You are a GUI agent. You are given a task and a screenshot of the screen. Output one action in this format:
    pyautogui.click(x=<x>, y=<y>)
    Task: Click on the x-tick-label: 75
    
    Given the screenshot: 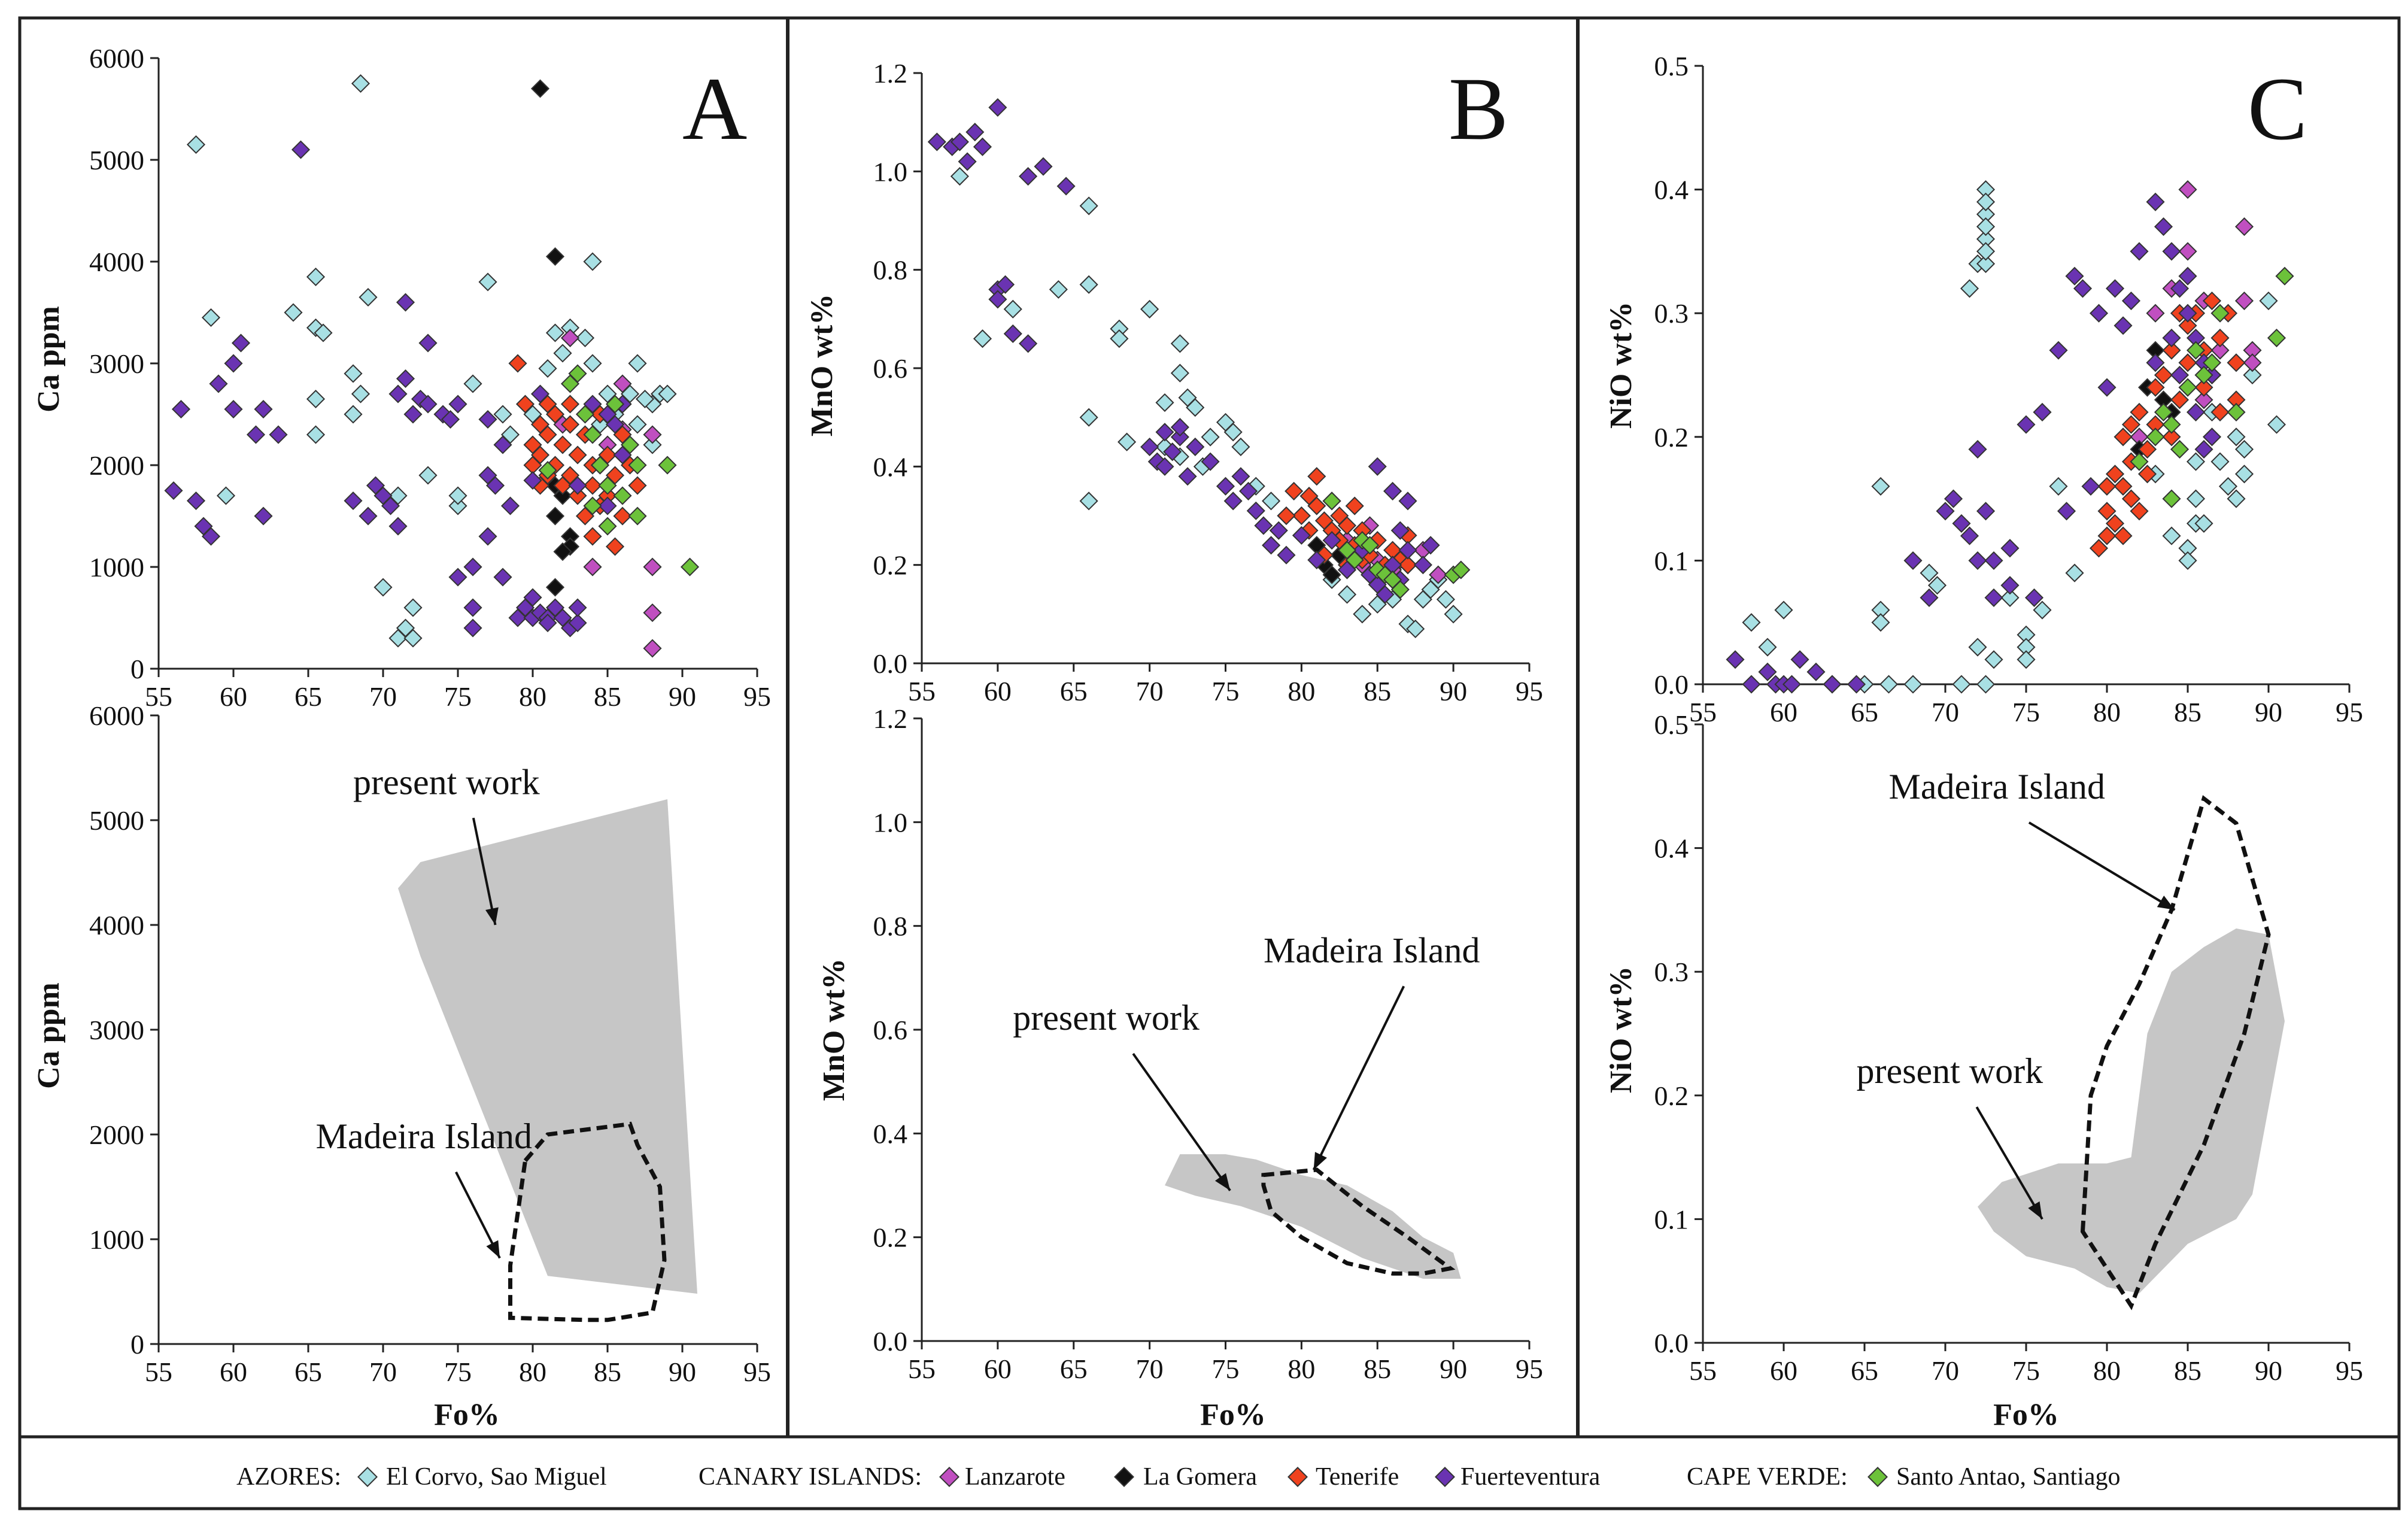 What is the action you would take?
    pyautogui.click(x=458, y=696)
    